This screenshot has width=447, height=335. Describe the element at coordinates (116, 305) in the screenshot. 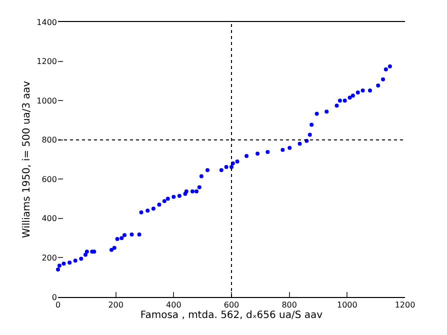

I see `x-tick-label: 200` at that location.